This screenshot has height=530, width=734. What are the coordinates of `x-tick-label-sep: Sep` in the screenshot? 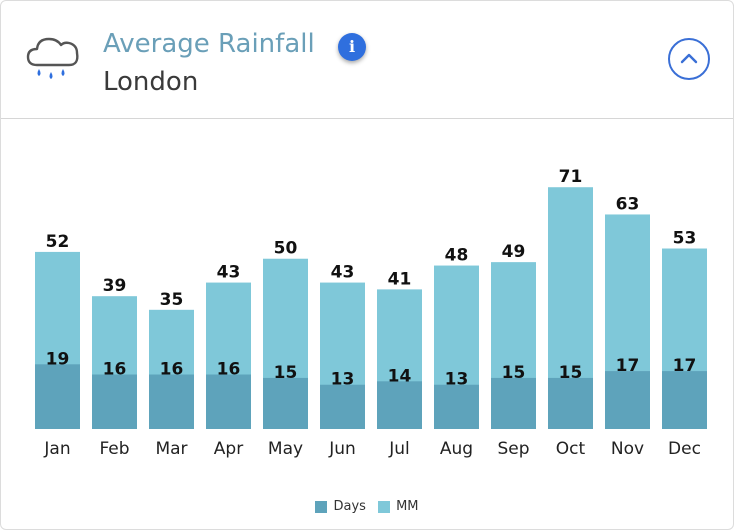 It's located at (513, 449).